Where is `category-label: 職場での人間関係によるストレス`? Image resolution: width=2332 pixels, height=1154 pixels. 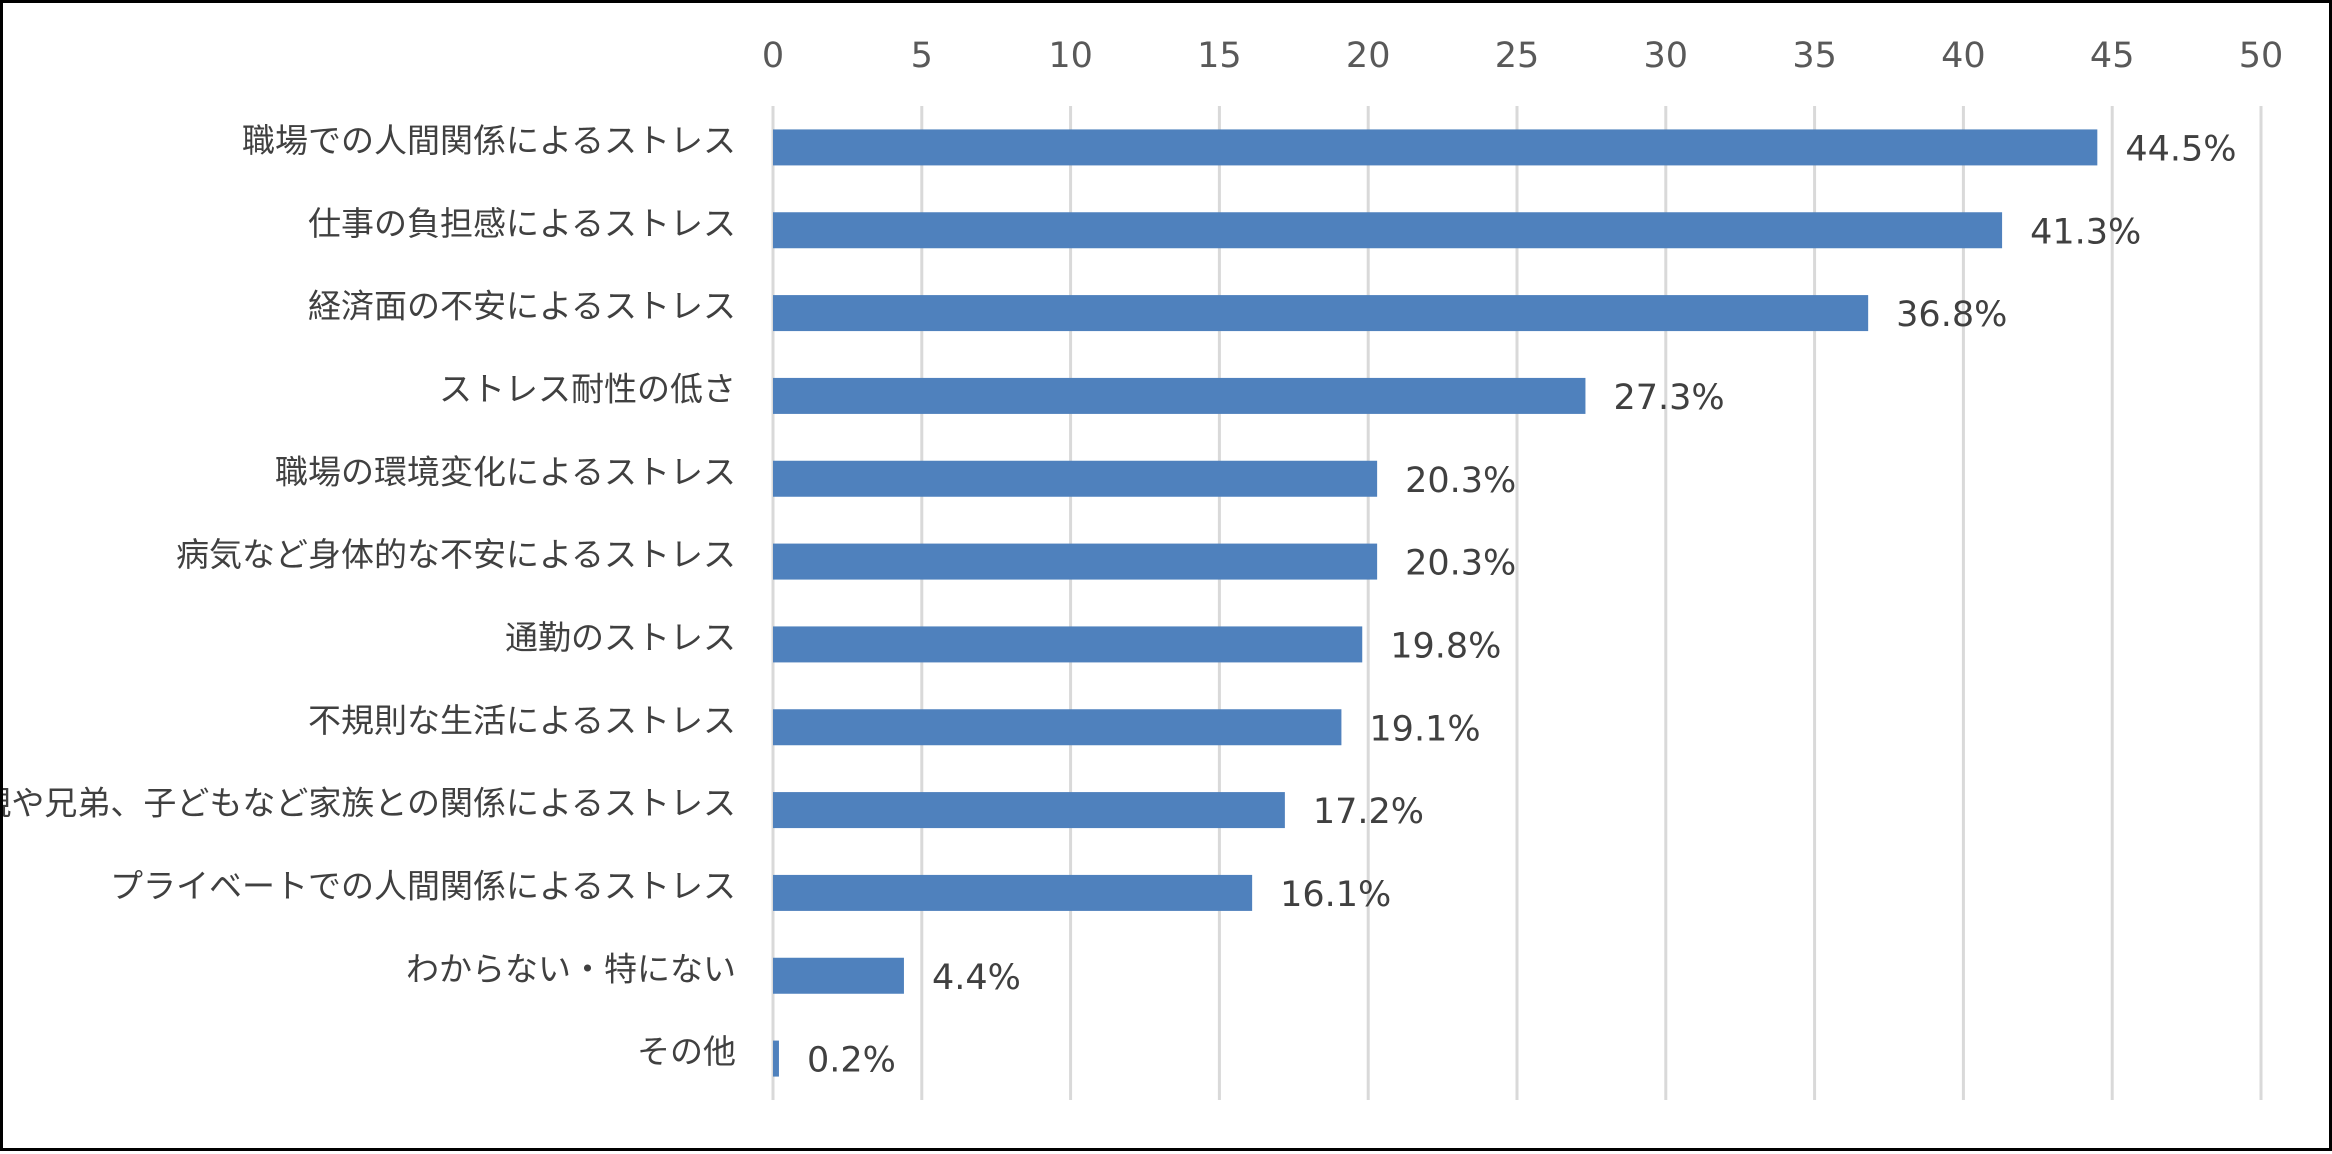 category-label: 職場での人間関係によるストレス is located at coordinates (489, 140).